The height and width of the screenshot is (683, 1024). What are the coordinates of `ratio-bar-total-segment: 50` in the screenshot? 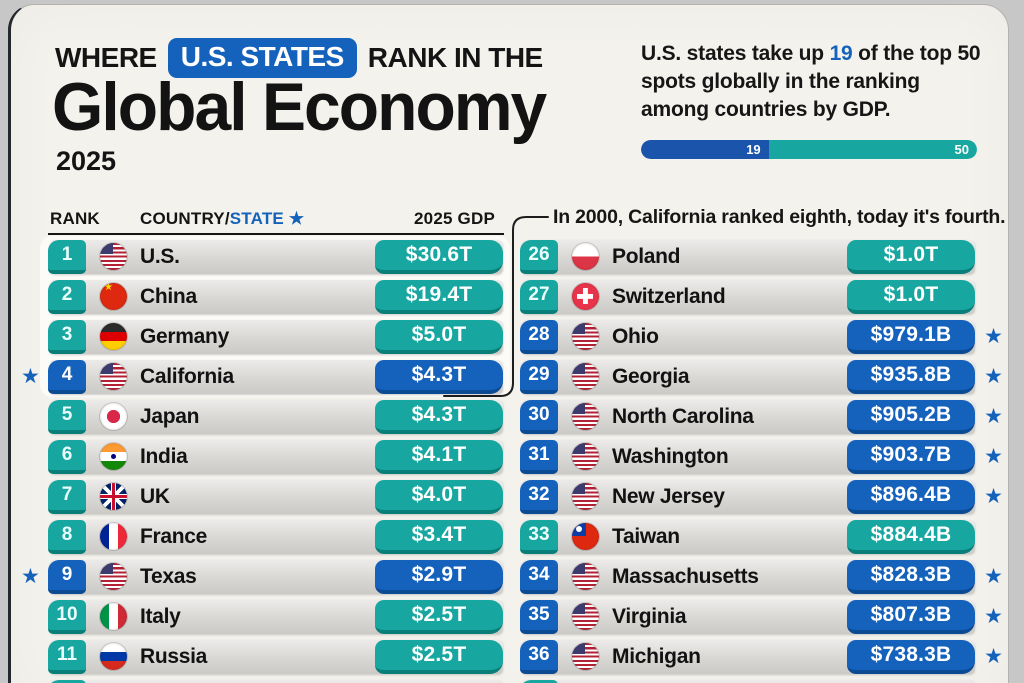 It's located at (872, 149).